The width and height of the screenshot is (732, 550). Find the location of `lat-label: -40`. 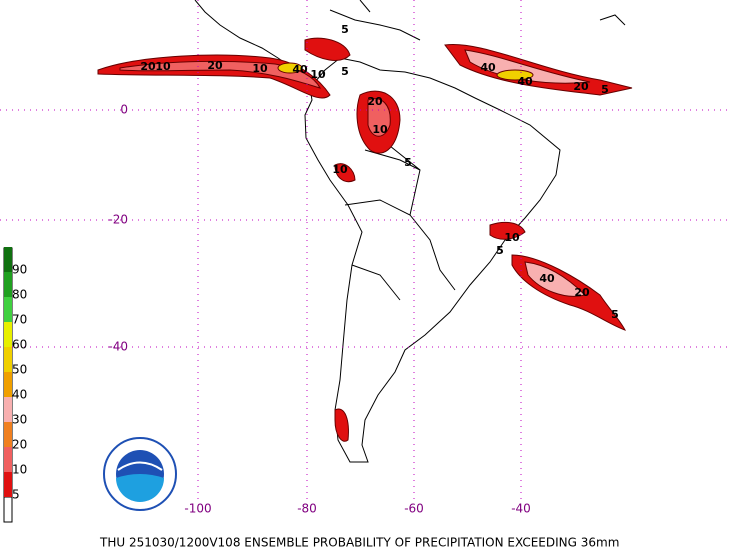

lat-label: -40 is located at coordinates (118, 347).